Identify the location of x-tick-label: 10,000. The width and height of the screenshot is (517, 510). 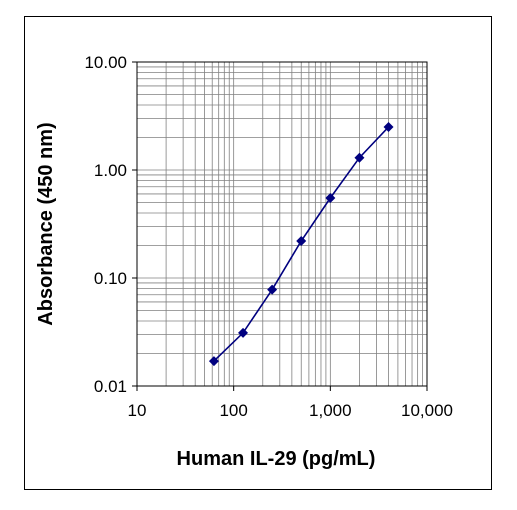
(427, 410).